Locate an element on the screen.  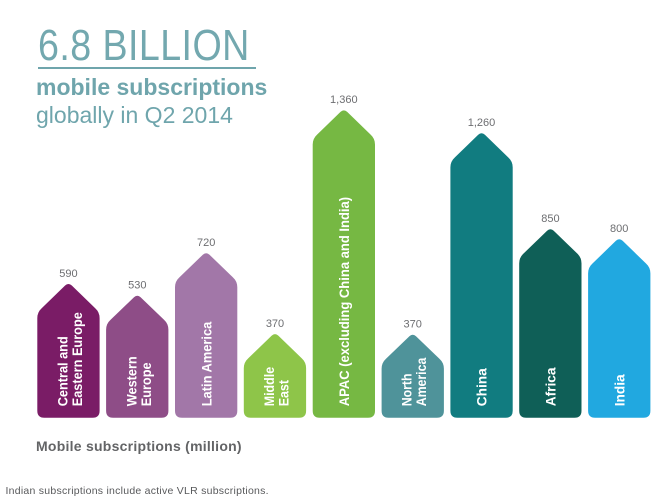
svg-text: China is located at coordinates (482, 387).